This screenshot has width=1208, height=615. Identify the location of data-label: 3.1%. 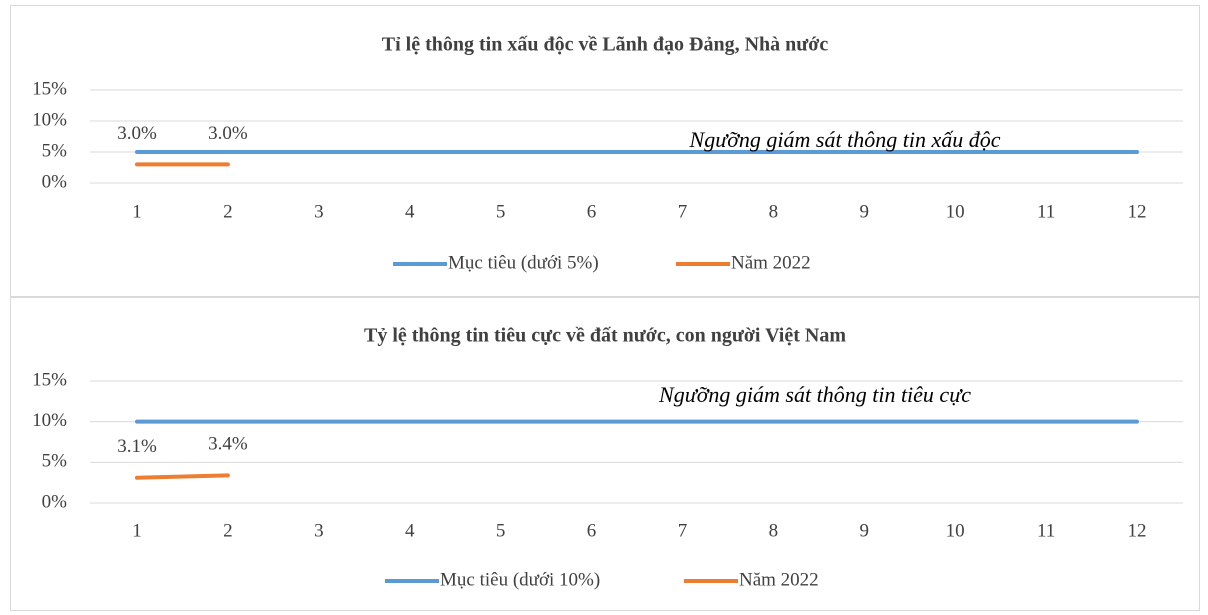
(137, 446).